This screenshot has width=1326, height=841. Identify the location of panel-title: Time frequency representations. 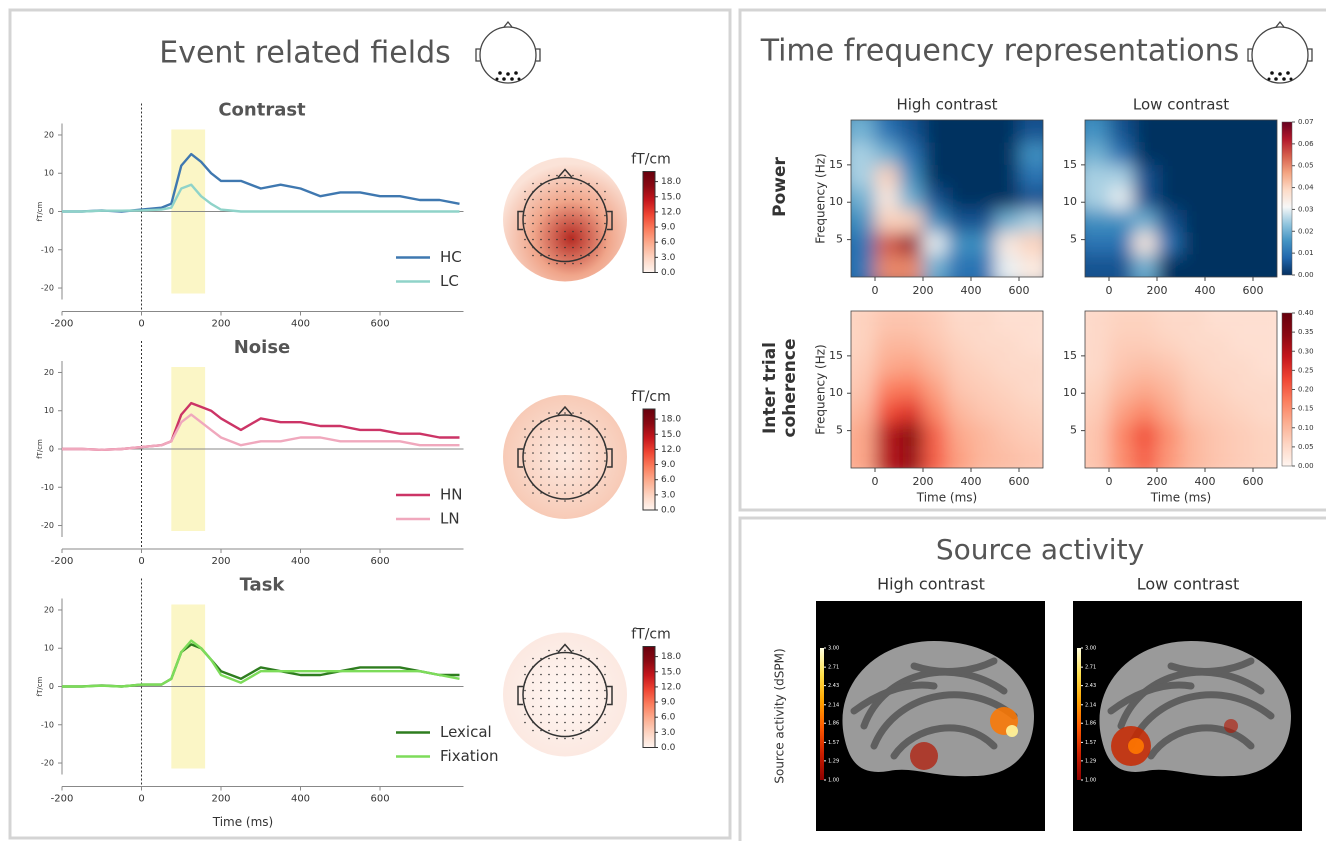
(1000, 51).